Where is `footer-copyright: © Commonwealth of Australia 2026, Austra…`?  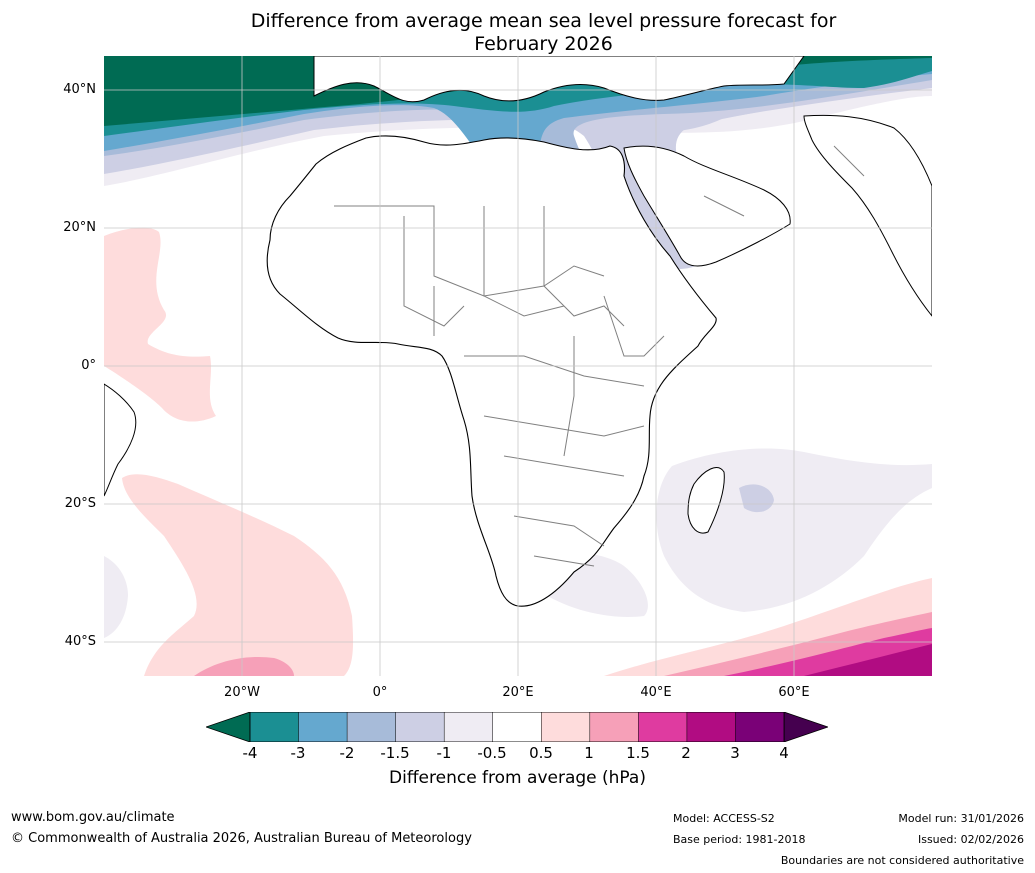
footer-copyright: © Commonwealth of Australia 2026, Austra… is located at coordinates (241, 838).